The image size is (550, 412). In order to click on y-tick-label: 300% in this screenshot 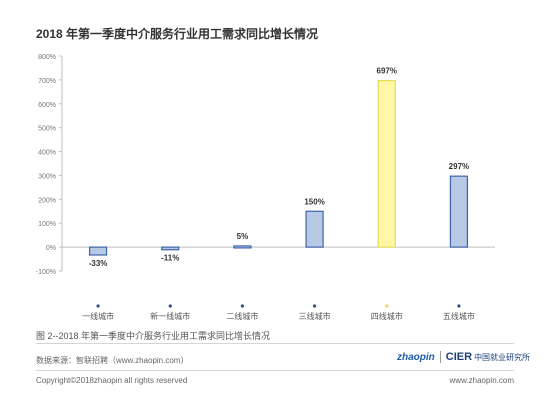, I will do `click(47, 176)`.